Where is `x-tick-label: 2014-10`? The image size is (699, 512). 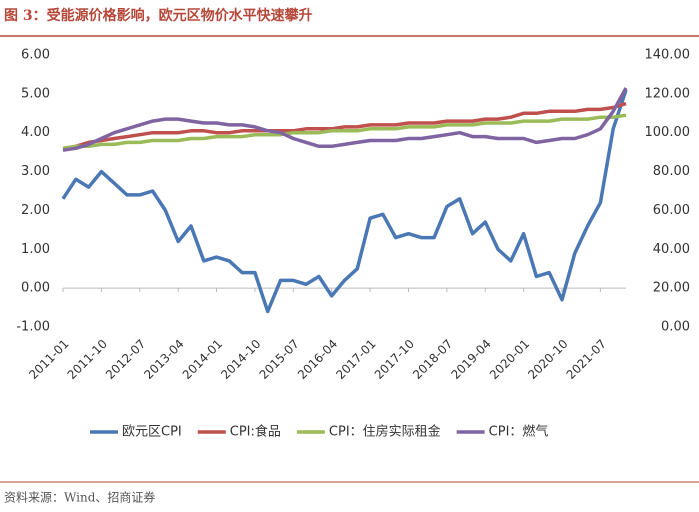
x-tick-label: 2014-10 is located at coordinates (240, 359).